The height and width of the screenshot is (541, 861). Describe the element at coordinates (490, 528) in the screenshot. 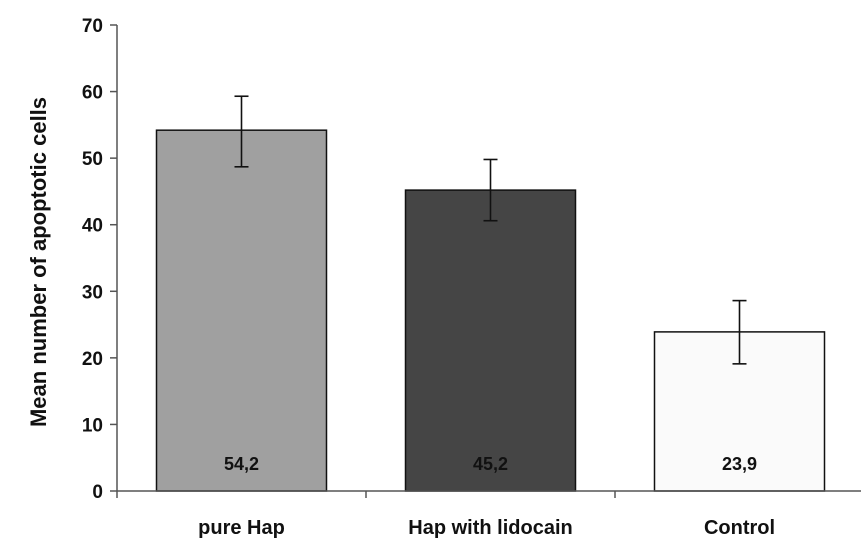

I see `x-category-label: Hap with lidocain` at that location.